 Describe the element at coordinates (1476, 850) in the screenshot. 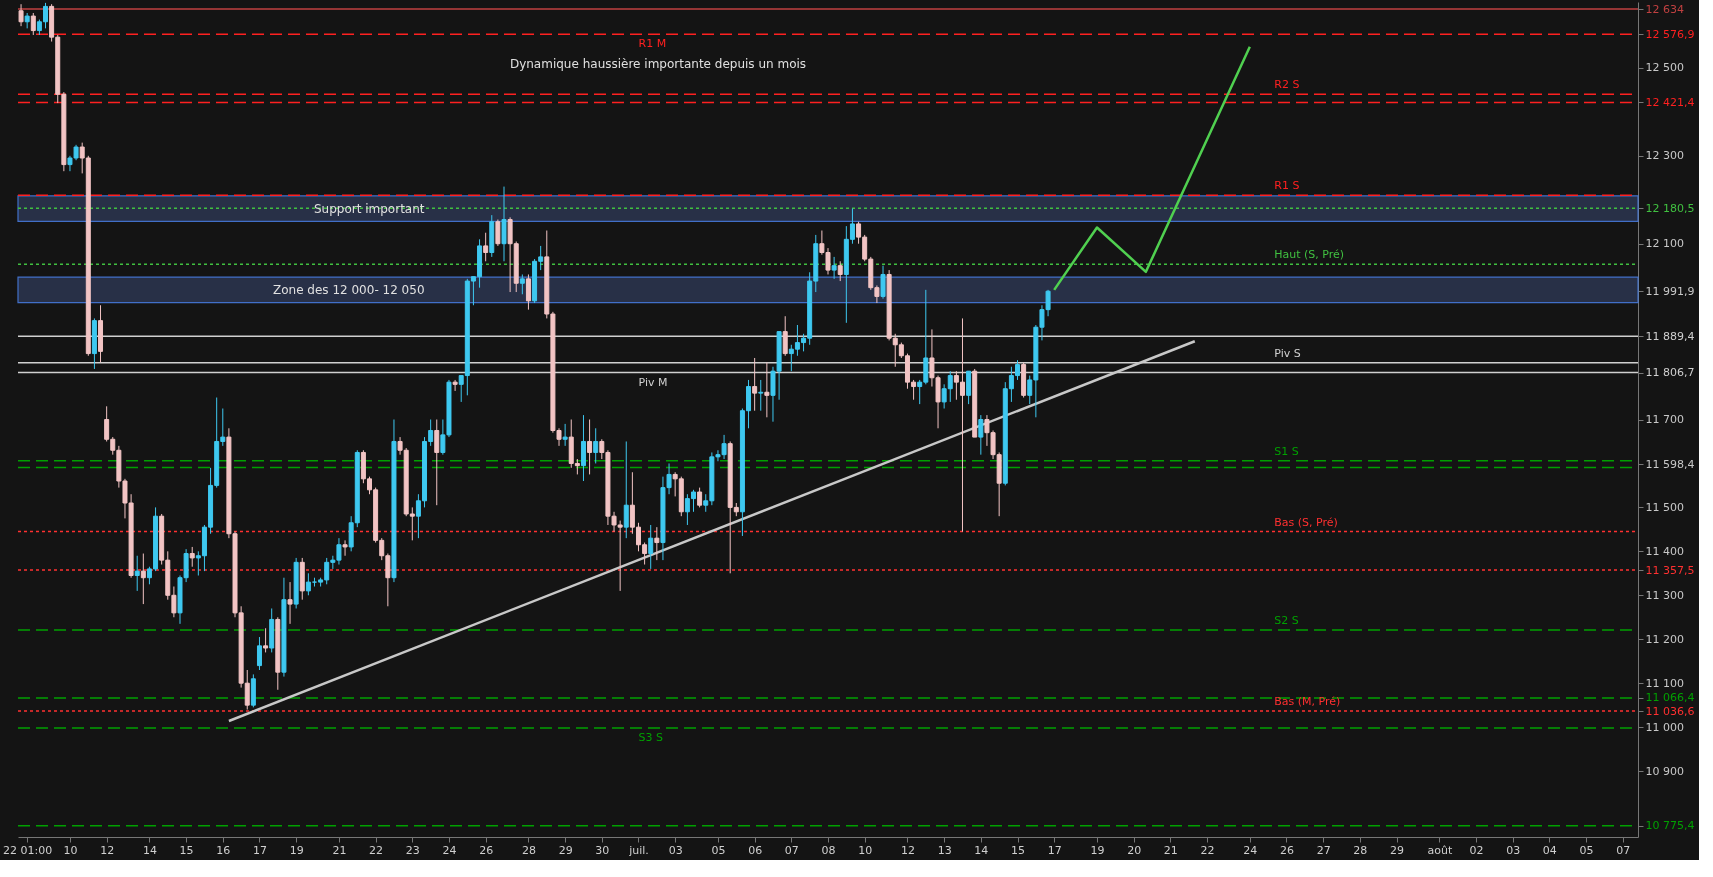

I see `x-tick-label: 02` at that location.